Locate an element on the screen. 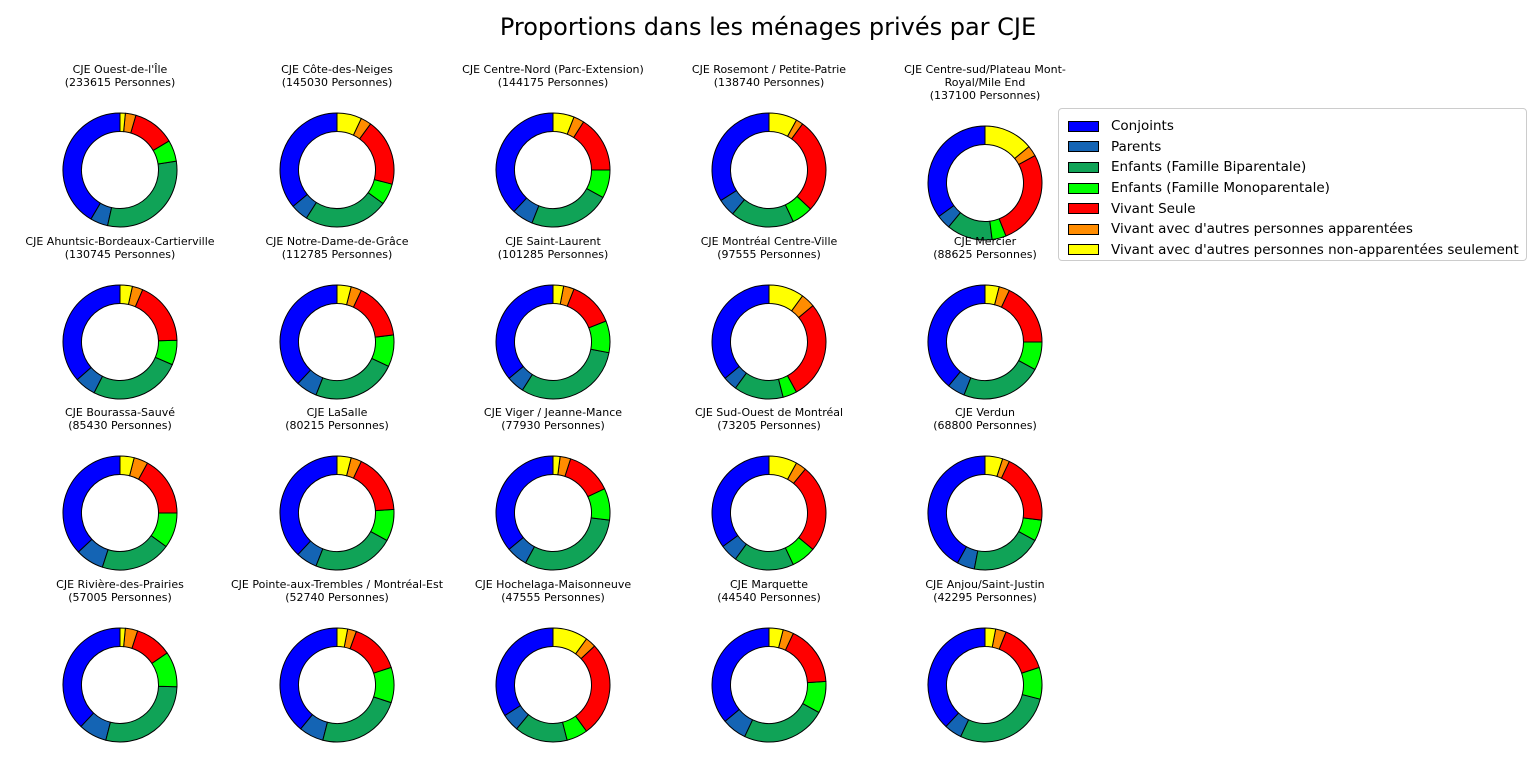  donut-title: CJE Montréal Centre-Ville is located at coordinates (769, 241).